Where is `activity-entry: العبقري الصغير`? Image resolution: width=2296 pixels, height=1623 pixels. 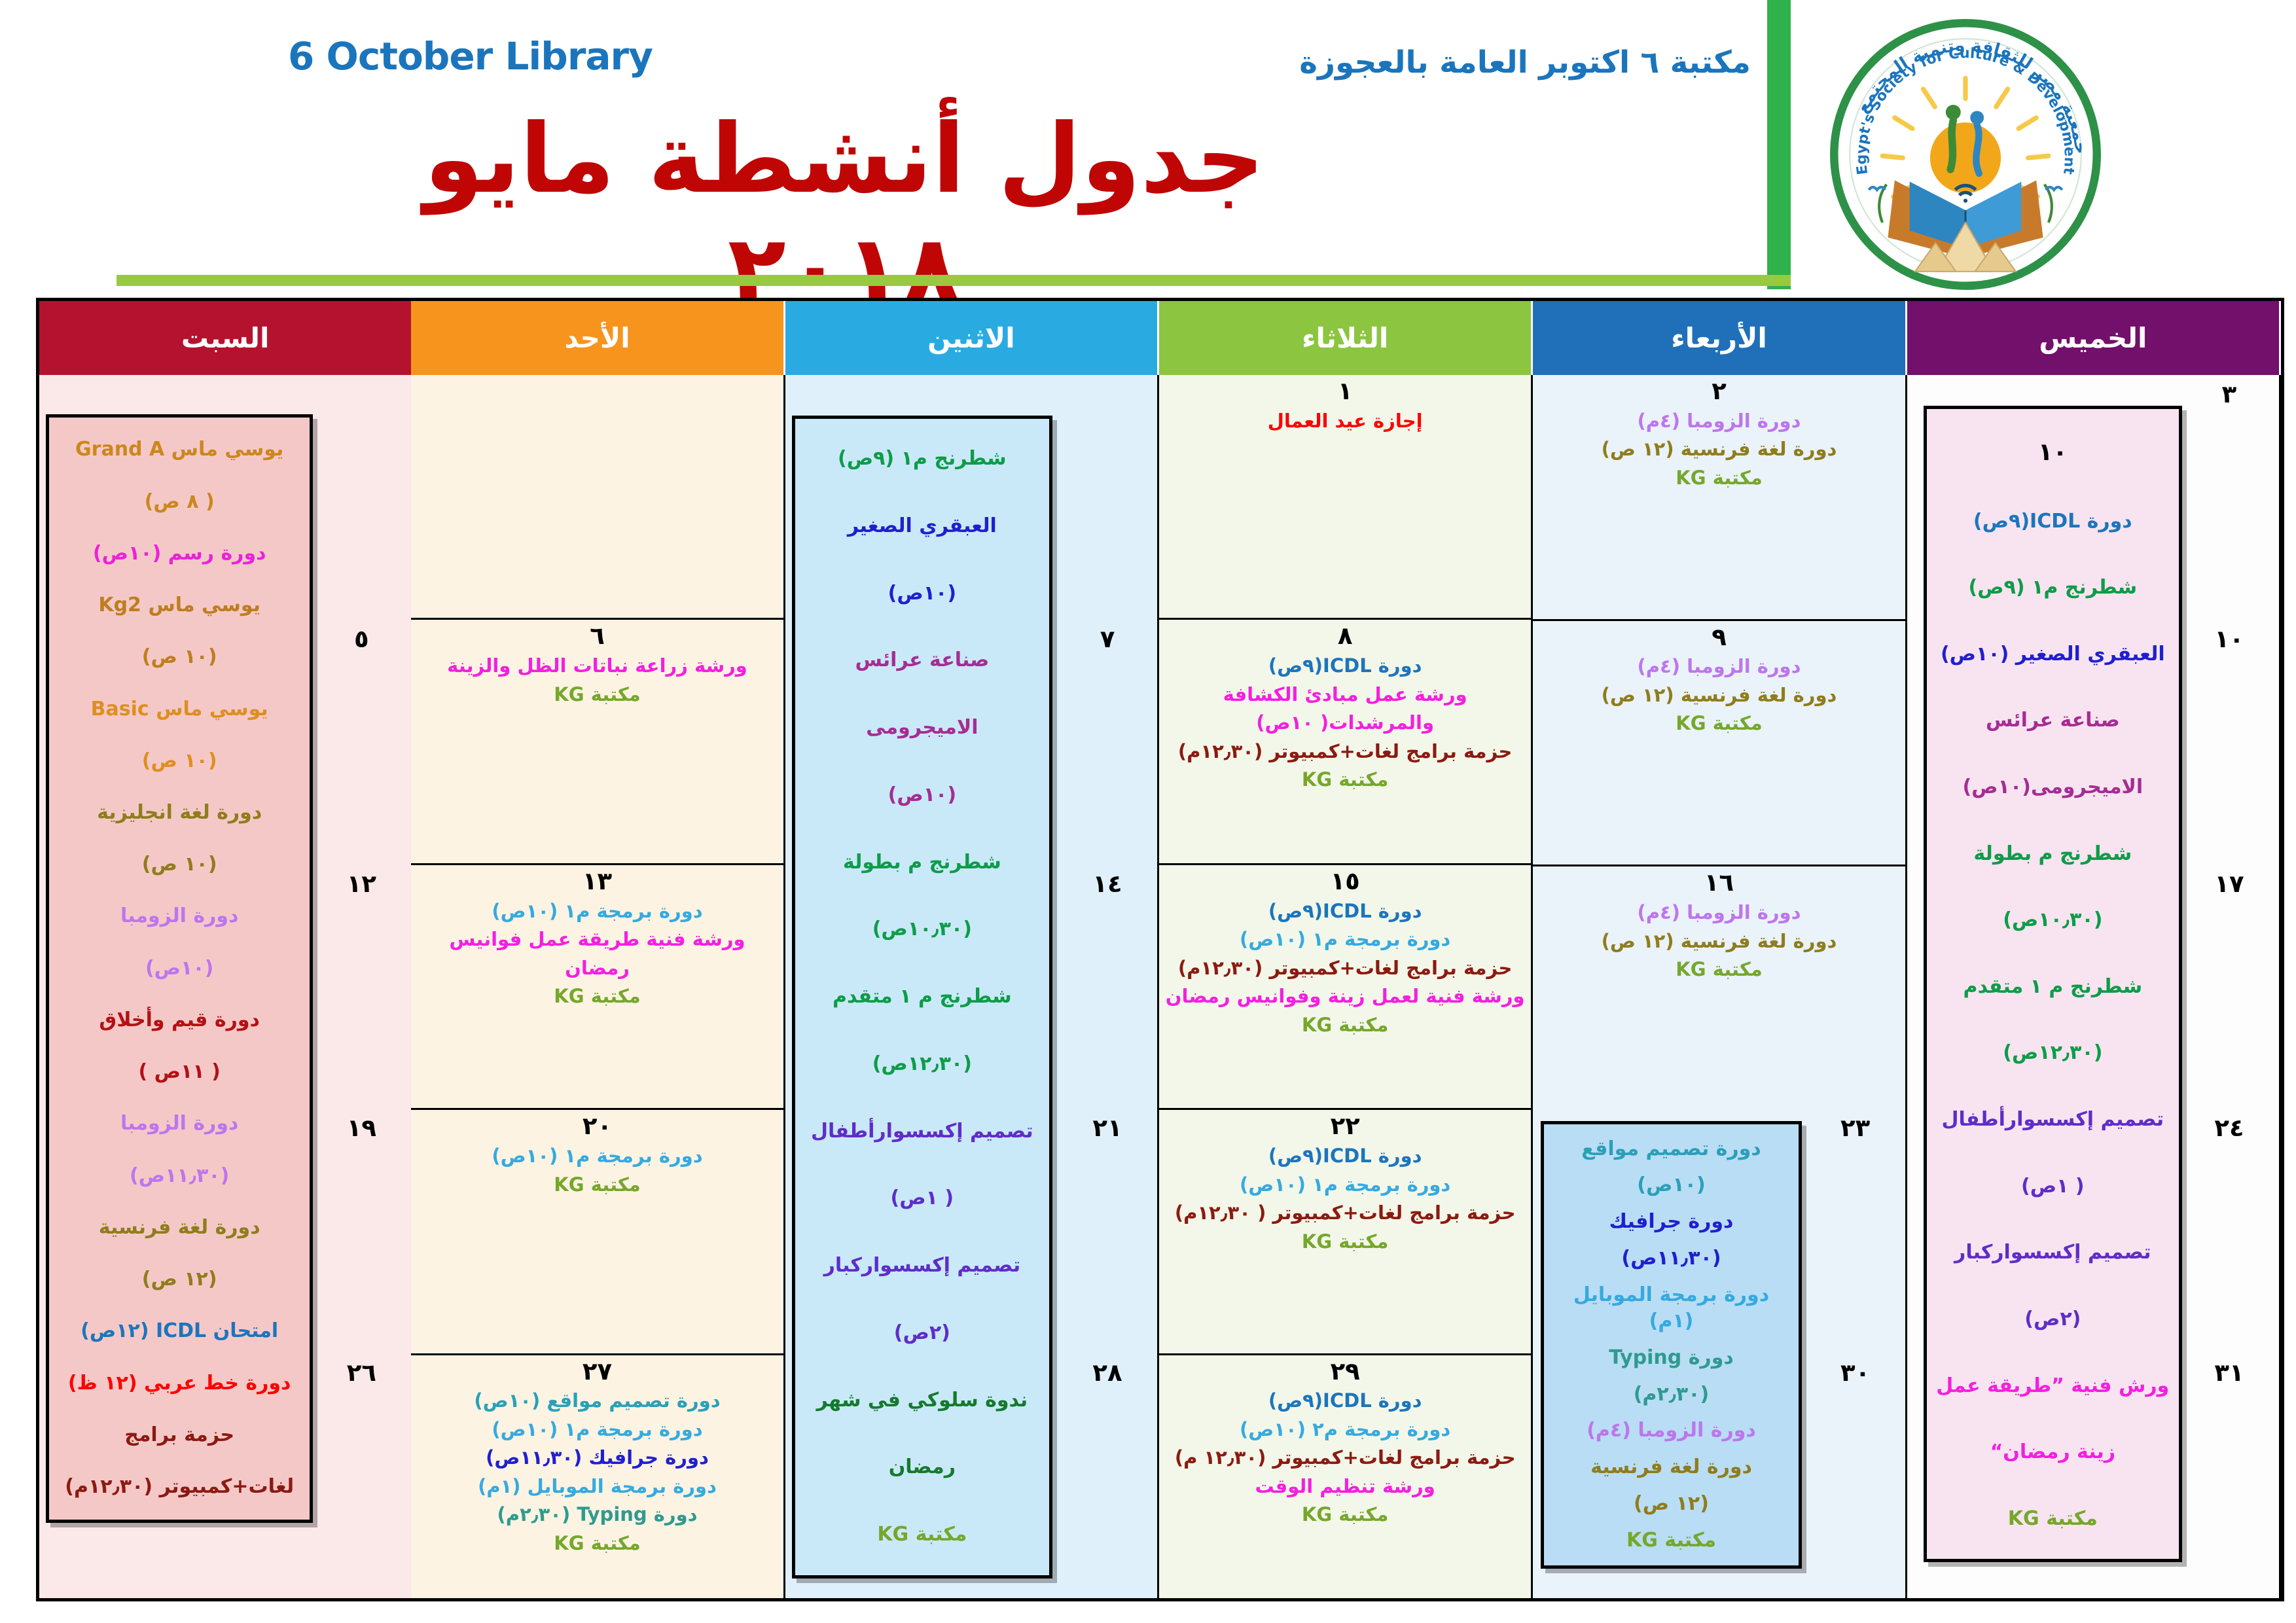
activity-entry: العبقري الصغير is located at coordinates (922, 525).